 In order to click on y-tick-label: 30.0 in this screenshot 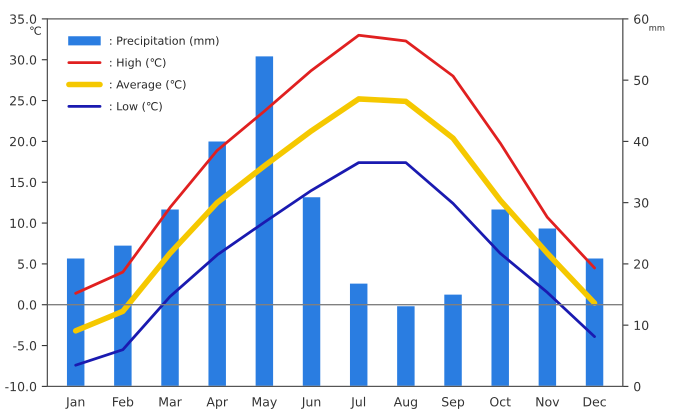, I will do `click(23, 60)`.